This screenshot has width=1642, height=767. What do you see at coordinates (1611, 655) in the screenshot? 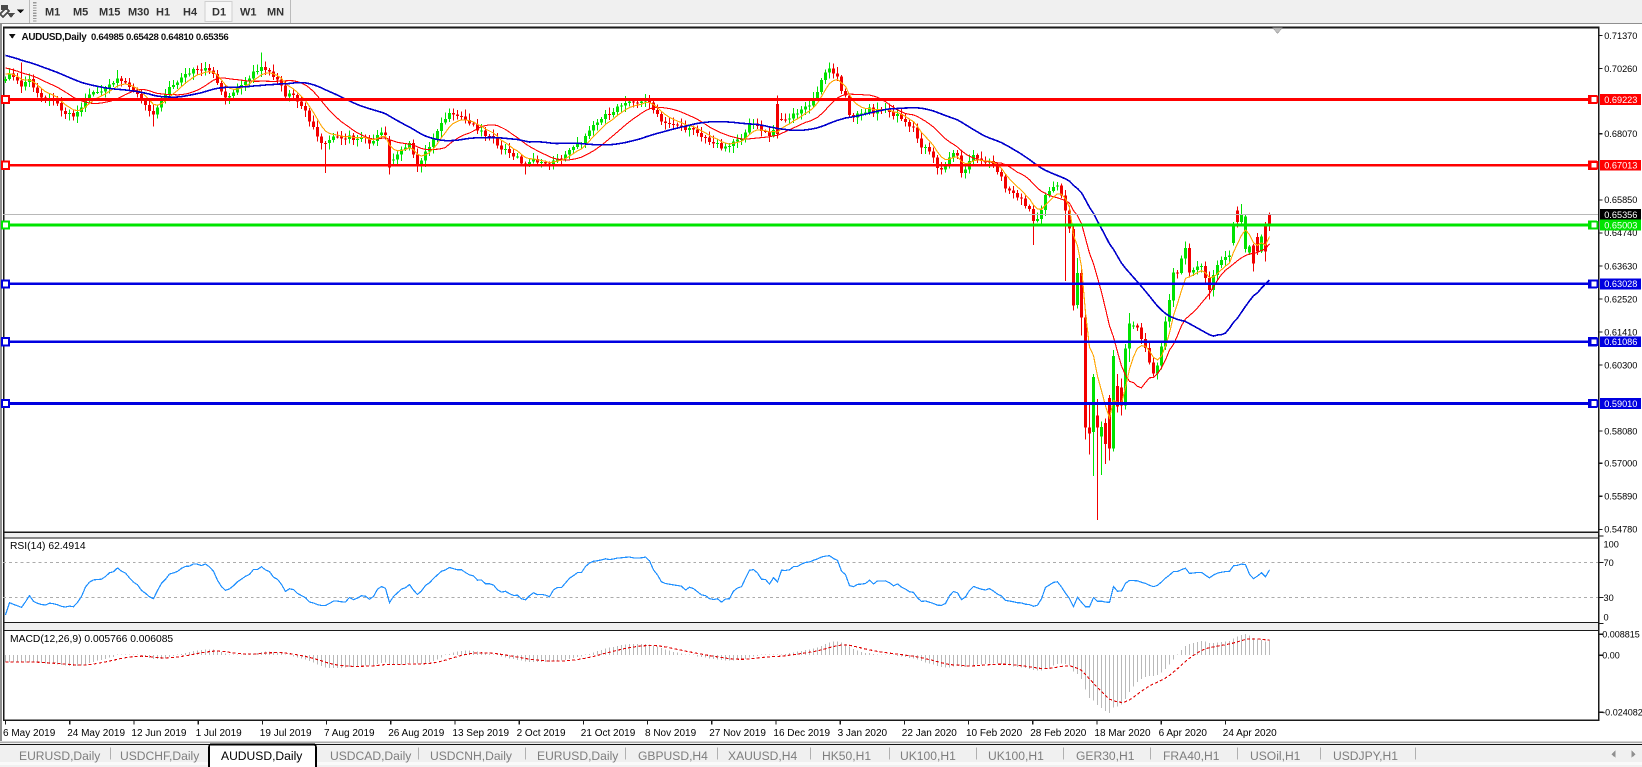
I see `svg-text: 0.00` at bounding box center [1611, 655].